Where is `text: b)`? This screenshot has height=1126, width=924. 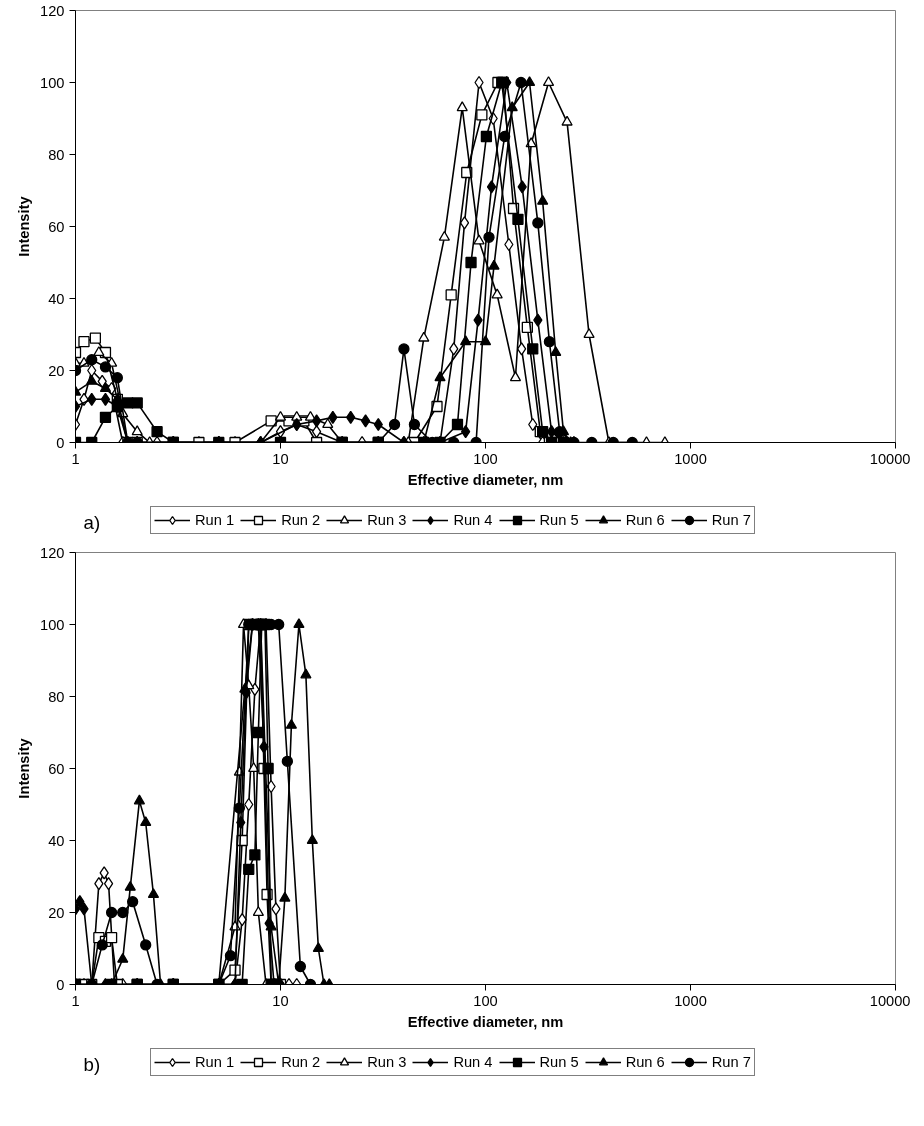
text: b) is located at coordinates (92, 1064).